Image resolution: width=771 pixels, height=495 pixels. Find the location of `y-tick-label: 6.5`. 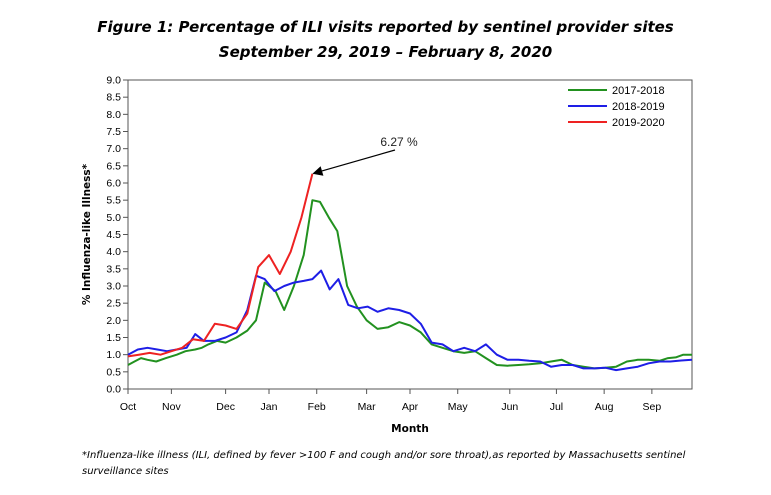

y-tick-label: 6.5 is located at coordinates (113, 166).